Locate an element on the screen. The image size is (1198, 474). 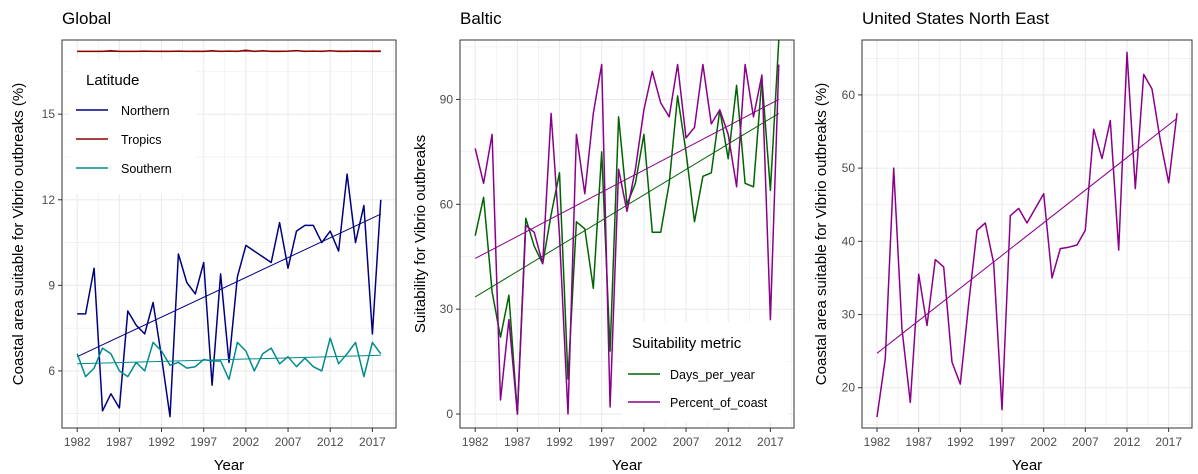
y-tick-label: 50 is located at coordinates (849, 168).